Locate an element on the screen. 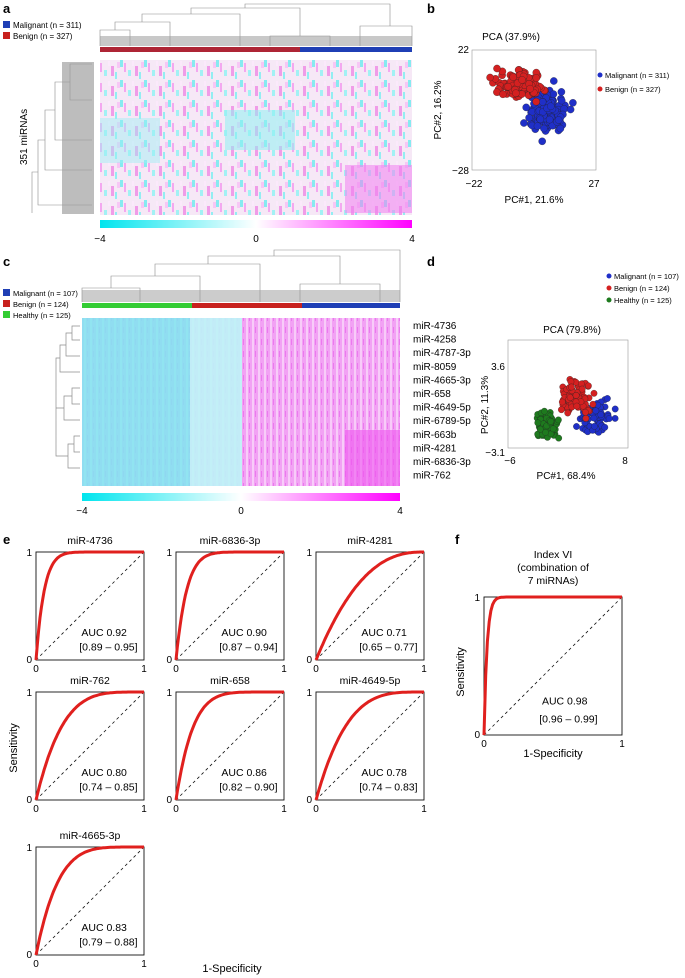 The height and width of the screenshot is (978, 685). roc-auc: AUC 0.92 is located at coordinates (104, 633).